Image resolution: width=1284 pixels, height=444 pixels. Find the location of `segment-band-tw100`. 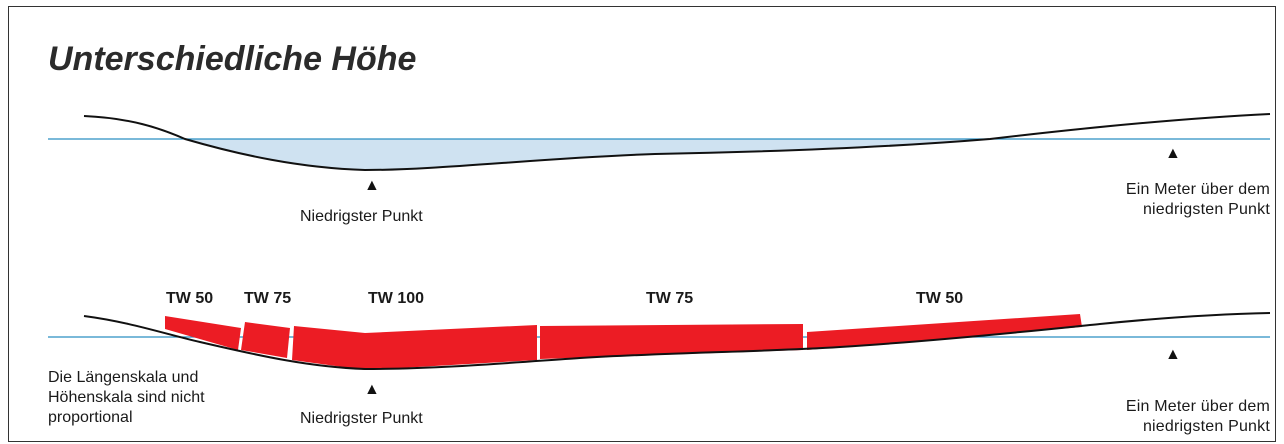

segment-band-tw100 is located at coordinates (414, 347).